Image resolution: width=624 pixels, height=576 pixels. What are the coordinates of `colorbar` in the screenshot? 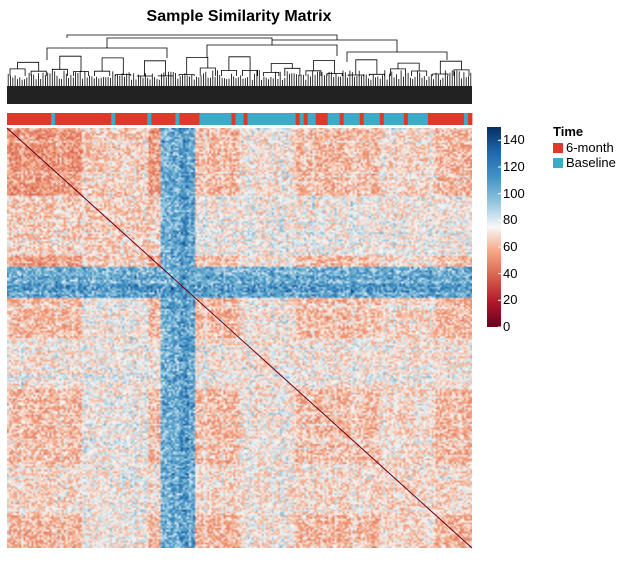 It's located at (494, 227).